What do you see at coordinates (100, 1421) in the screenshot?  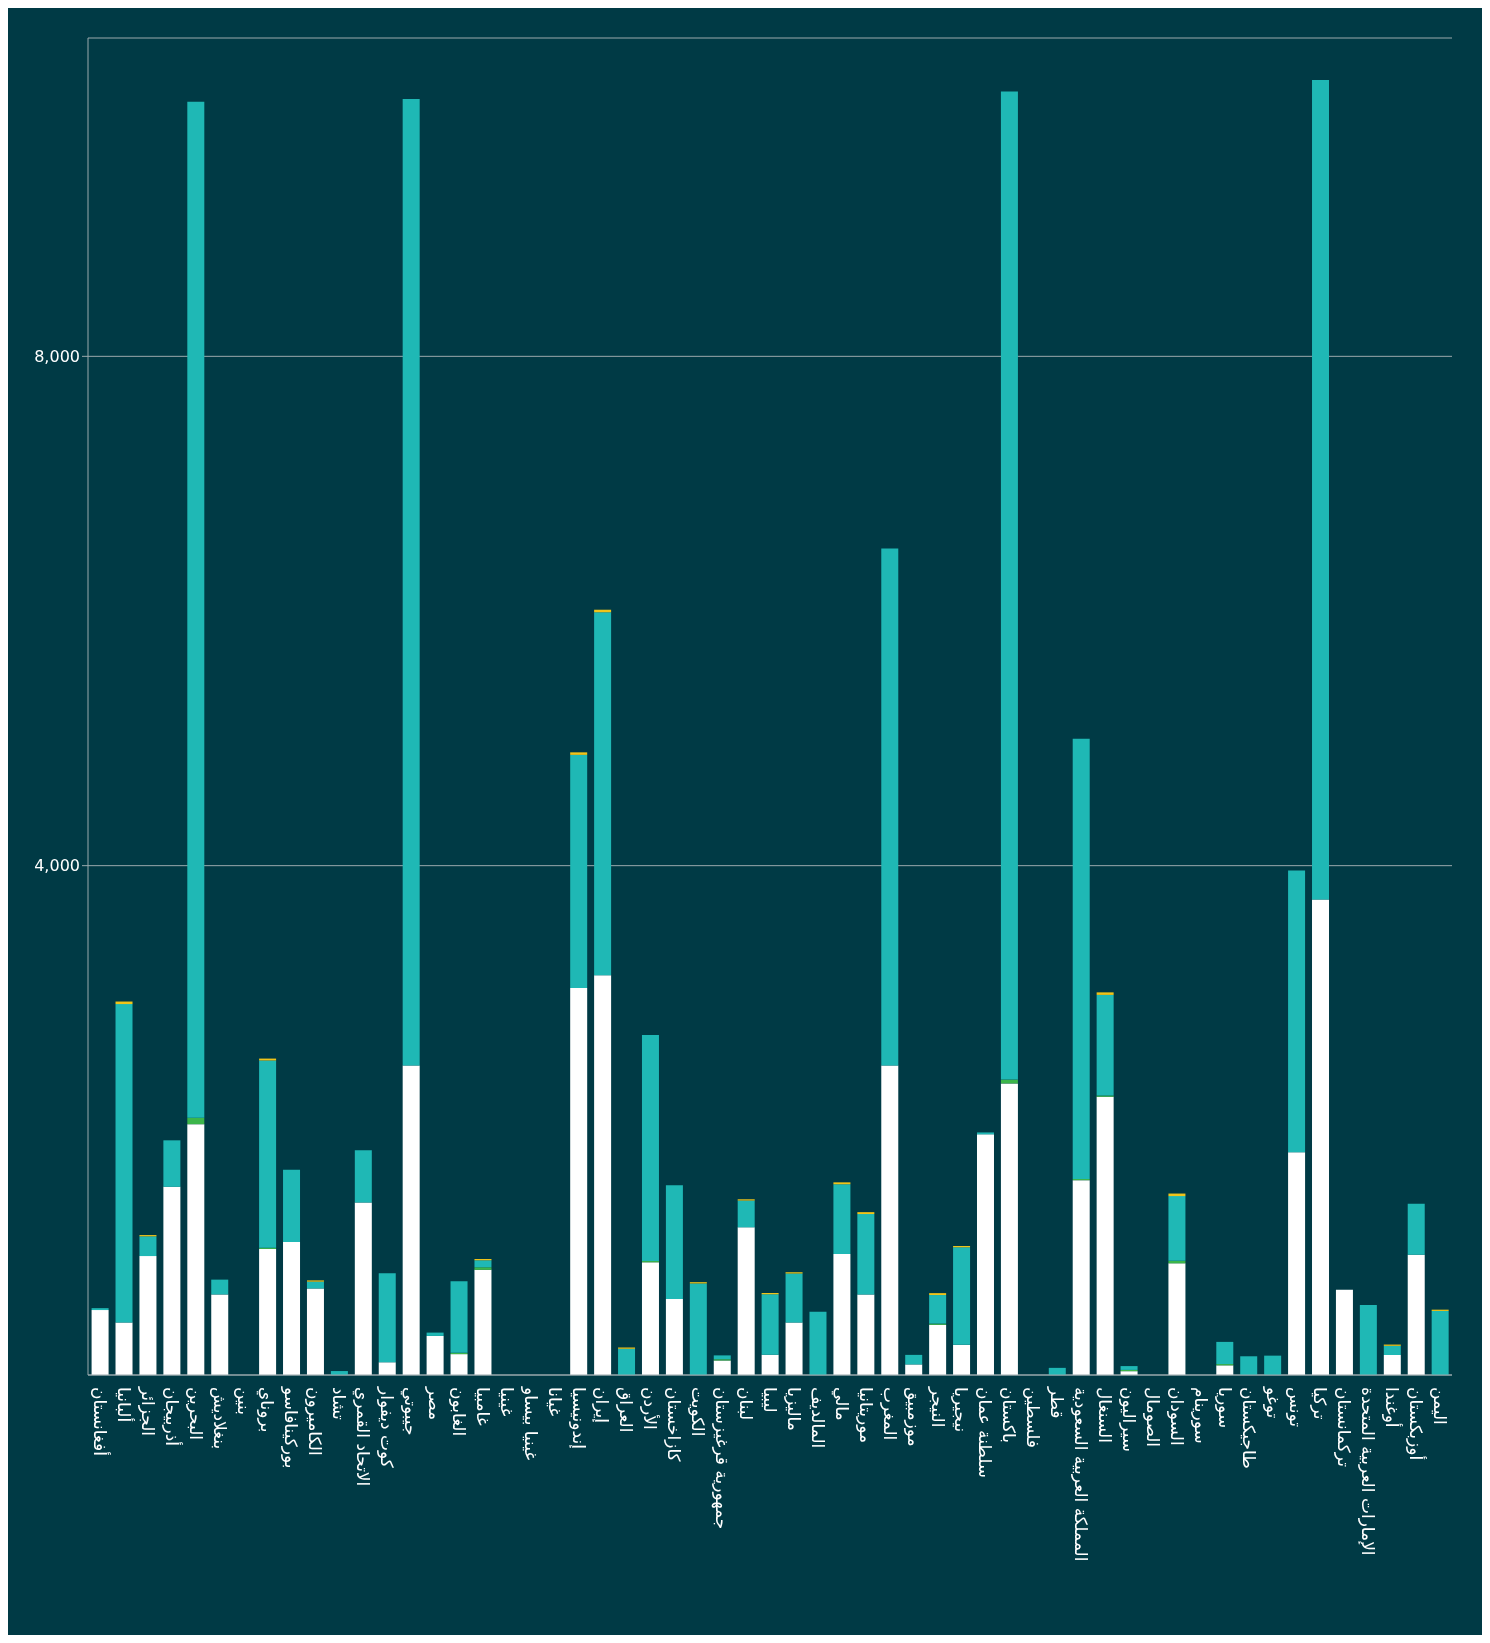 I see `x-tick-label: أفغانستان` at bounding box center [100, 1421].